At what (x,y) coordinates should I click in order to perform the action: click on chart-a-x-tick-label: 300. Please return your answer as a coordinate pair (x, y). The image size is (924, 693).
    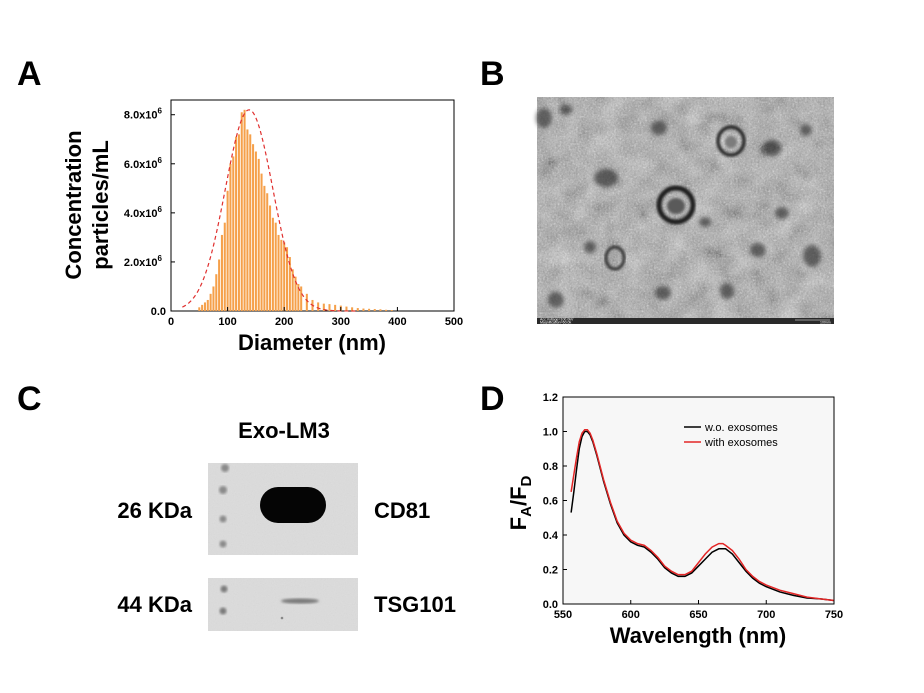
    Looking at the image, I should click on (341, 322).